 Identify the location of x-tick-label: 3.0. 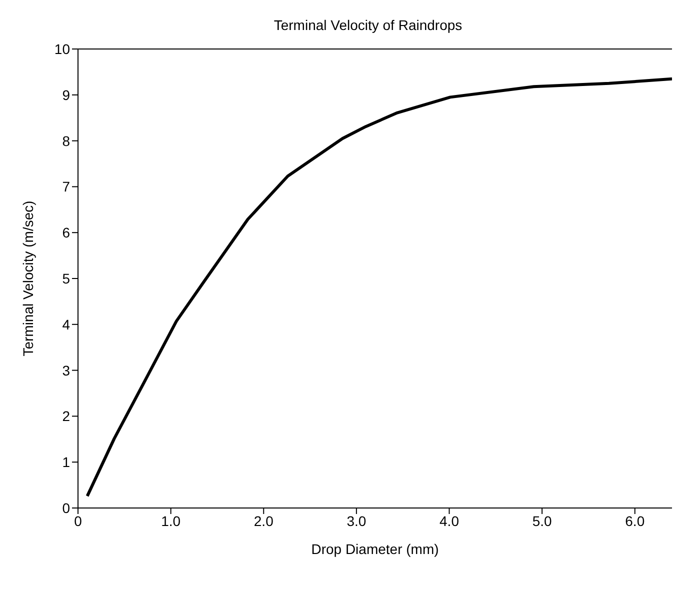
(356, 520).